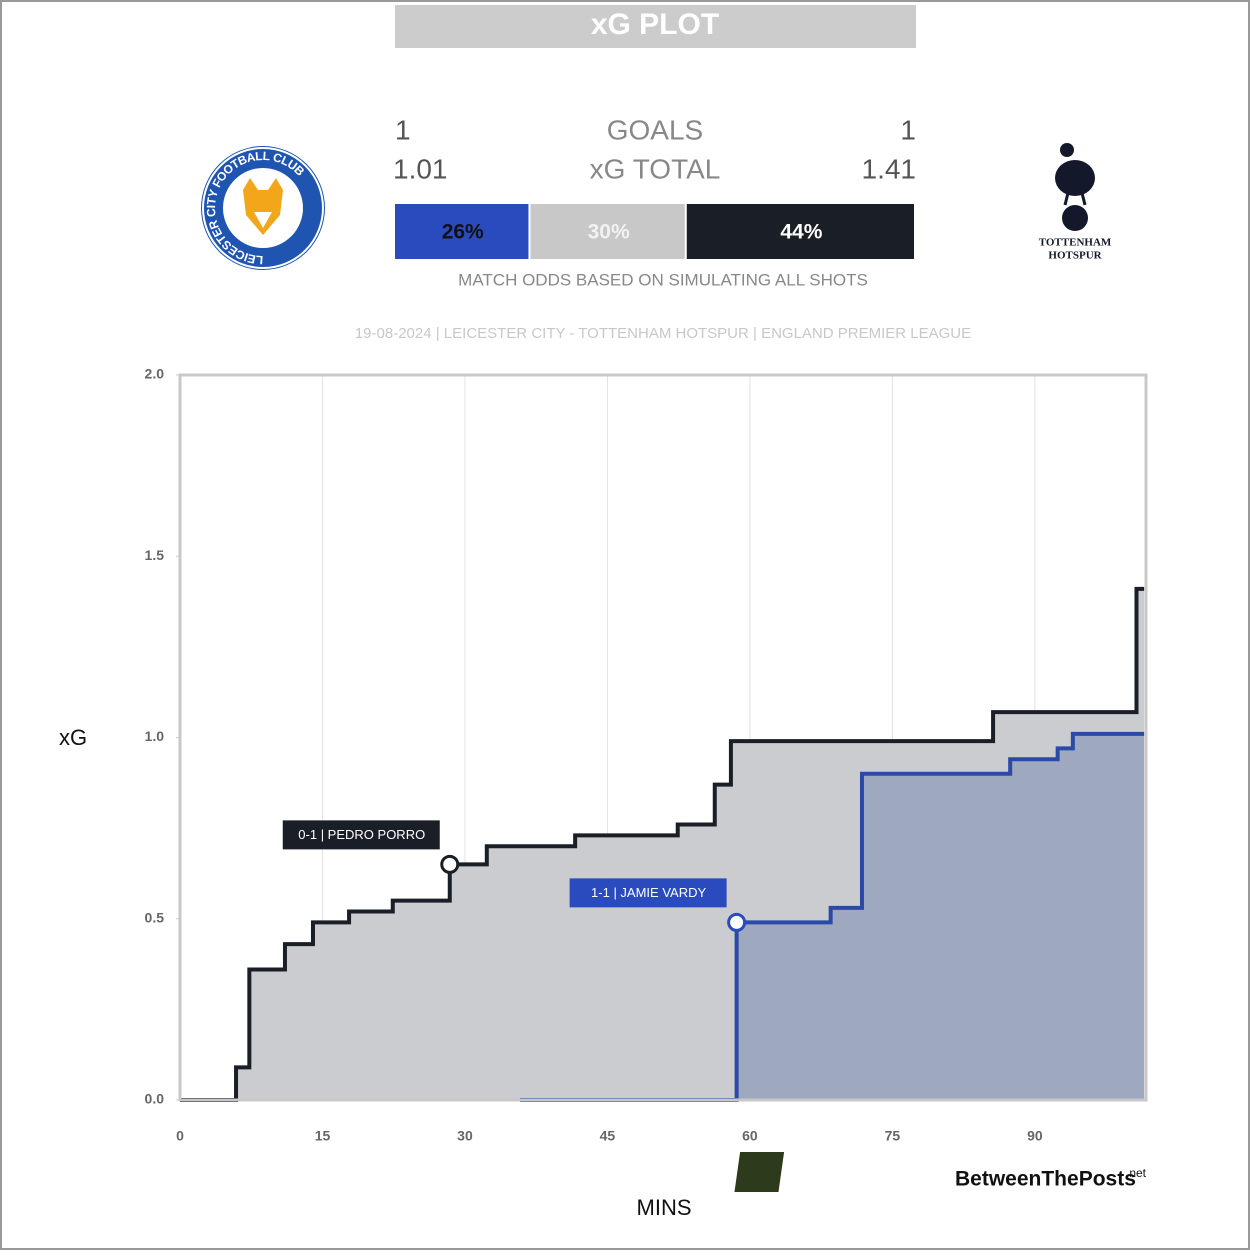 This screenshot has width=1250, height=1255. What do you see at coordinates (908, 129) in the screenshot?
I see `away-goals: 1` at bounding box center [908, 129].